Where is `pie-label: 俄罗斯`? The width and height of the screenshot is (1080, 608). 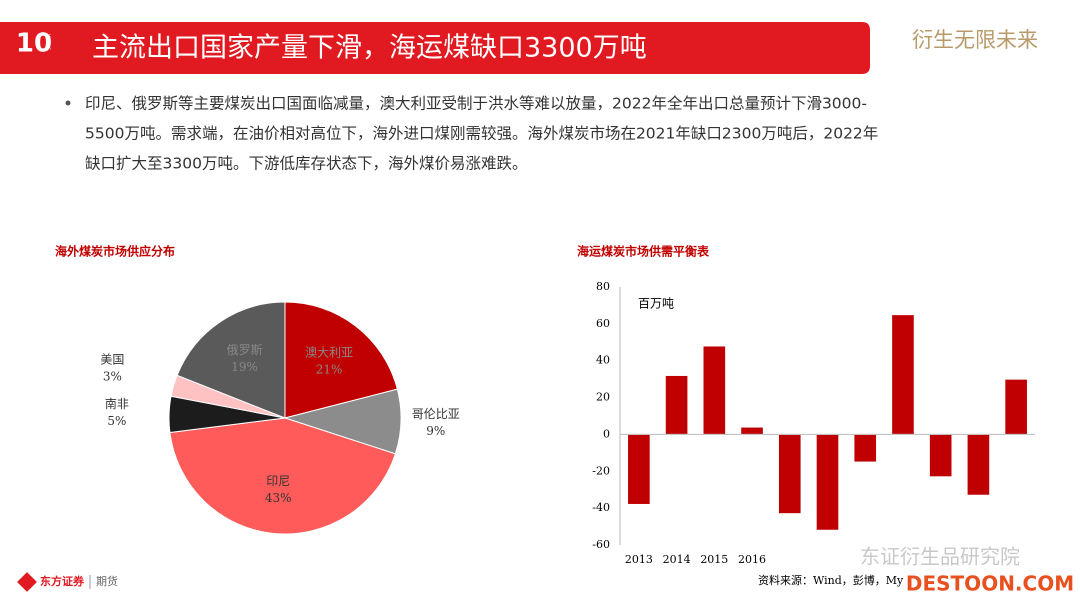
pie-label: 俄罗斯 is located at coordinates (245, 350).